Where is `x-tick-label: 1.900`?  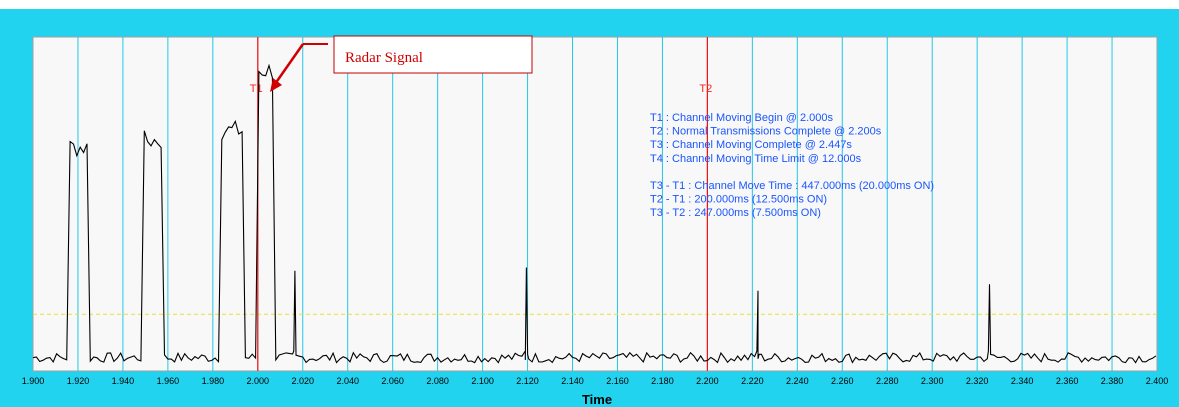
x-tick-label: 1.900 is located at coordinates (33, 381).